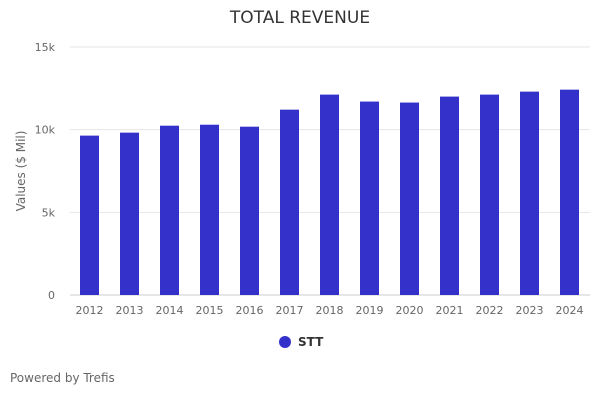 The width and height of the screenshot is (600, 400). What do you see at coordinates (370, 310) in the screenshot?
I see `x-tick-label: 2019` at bounding box center [370, 310].